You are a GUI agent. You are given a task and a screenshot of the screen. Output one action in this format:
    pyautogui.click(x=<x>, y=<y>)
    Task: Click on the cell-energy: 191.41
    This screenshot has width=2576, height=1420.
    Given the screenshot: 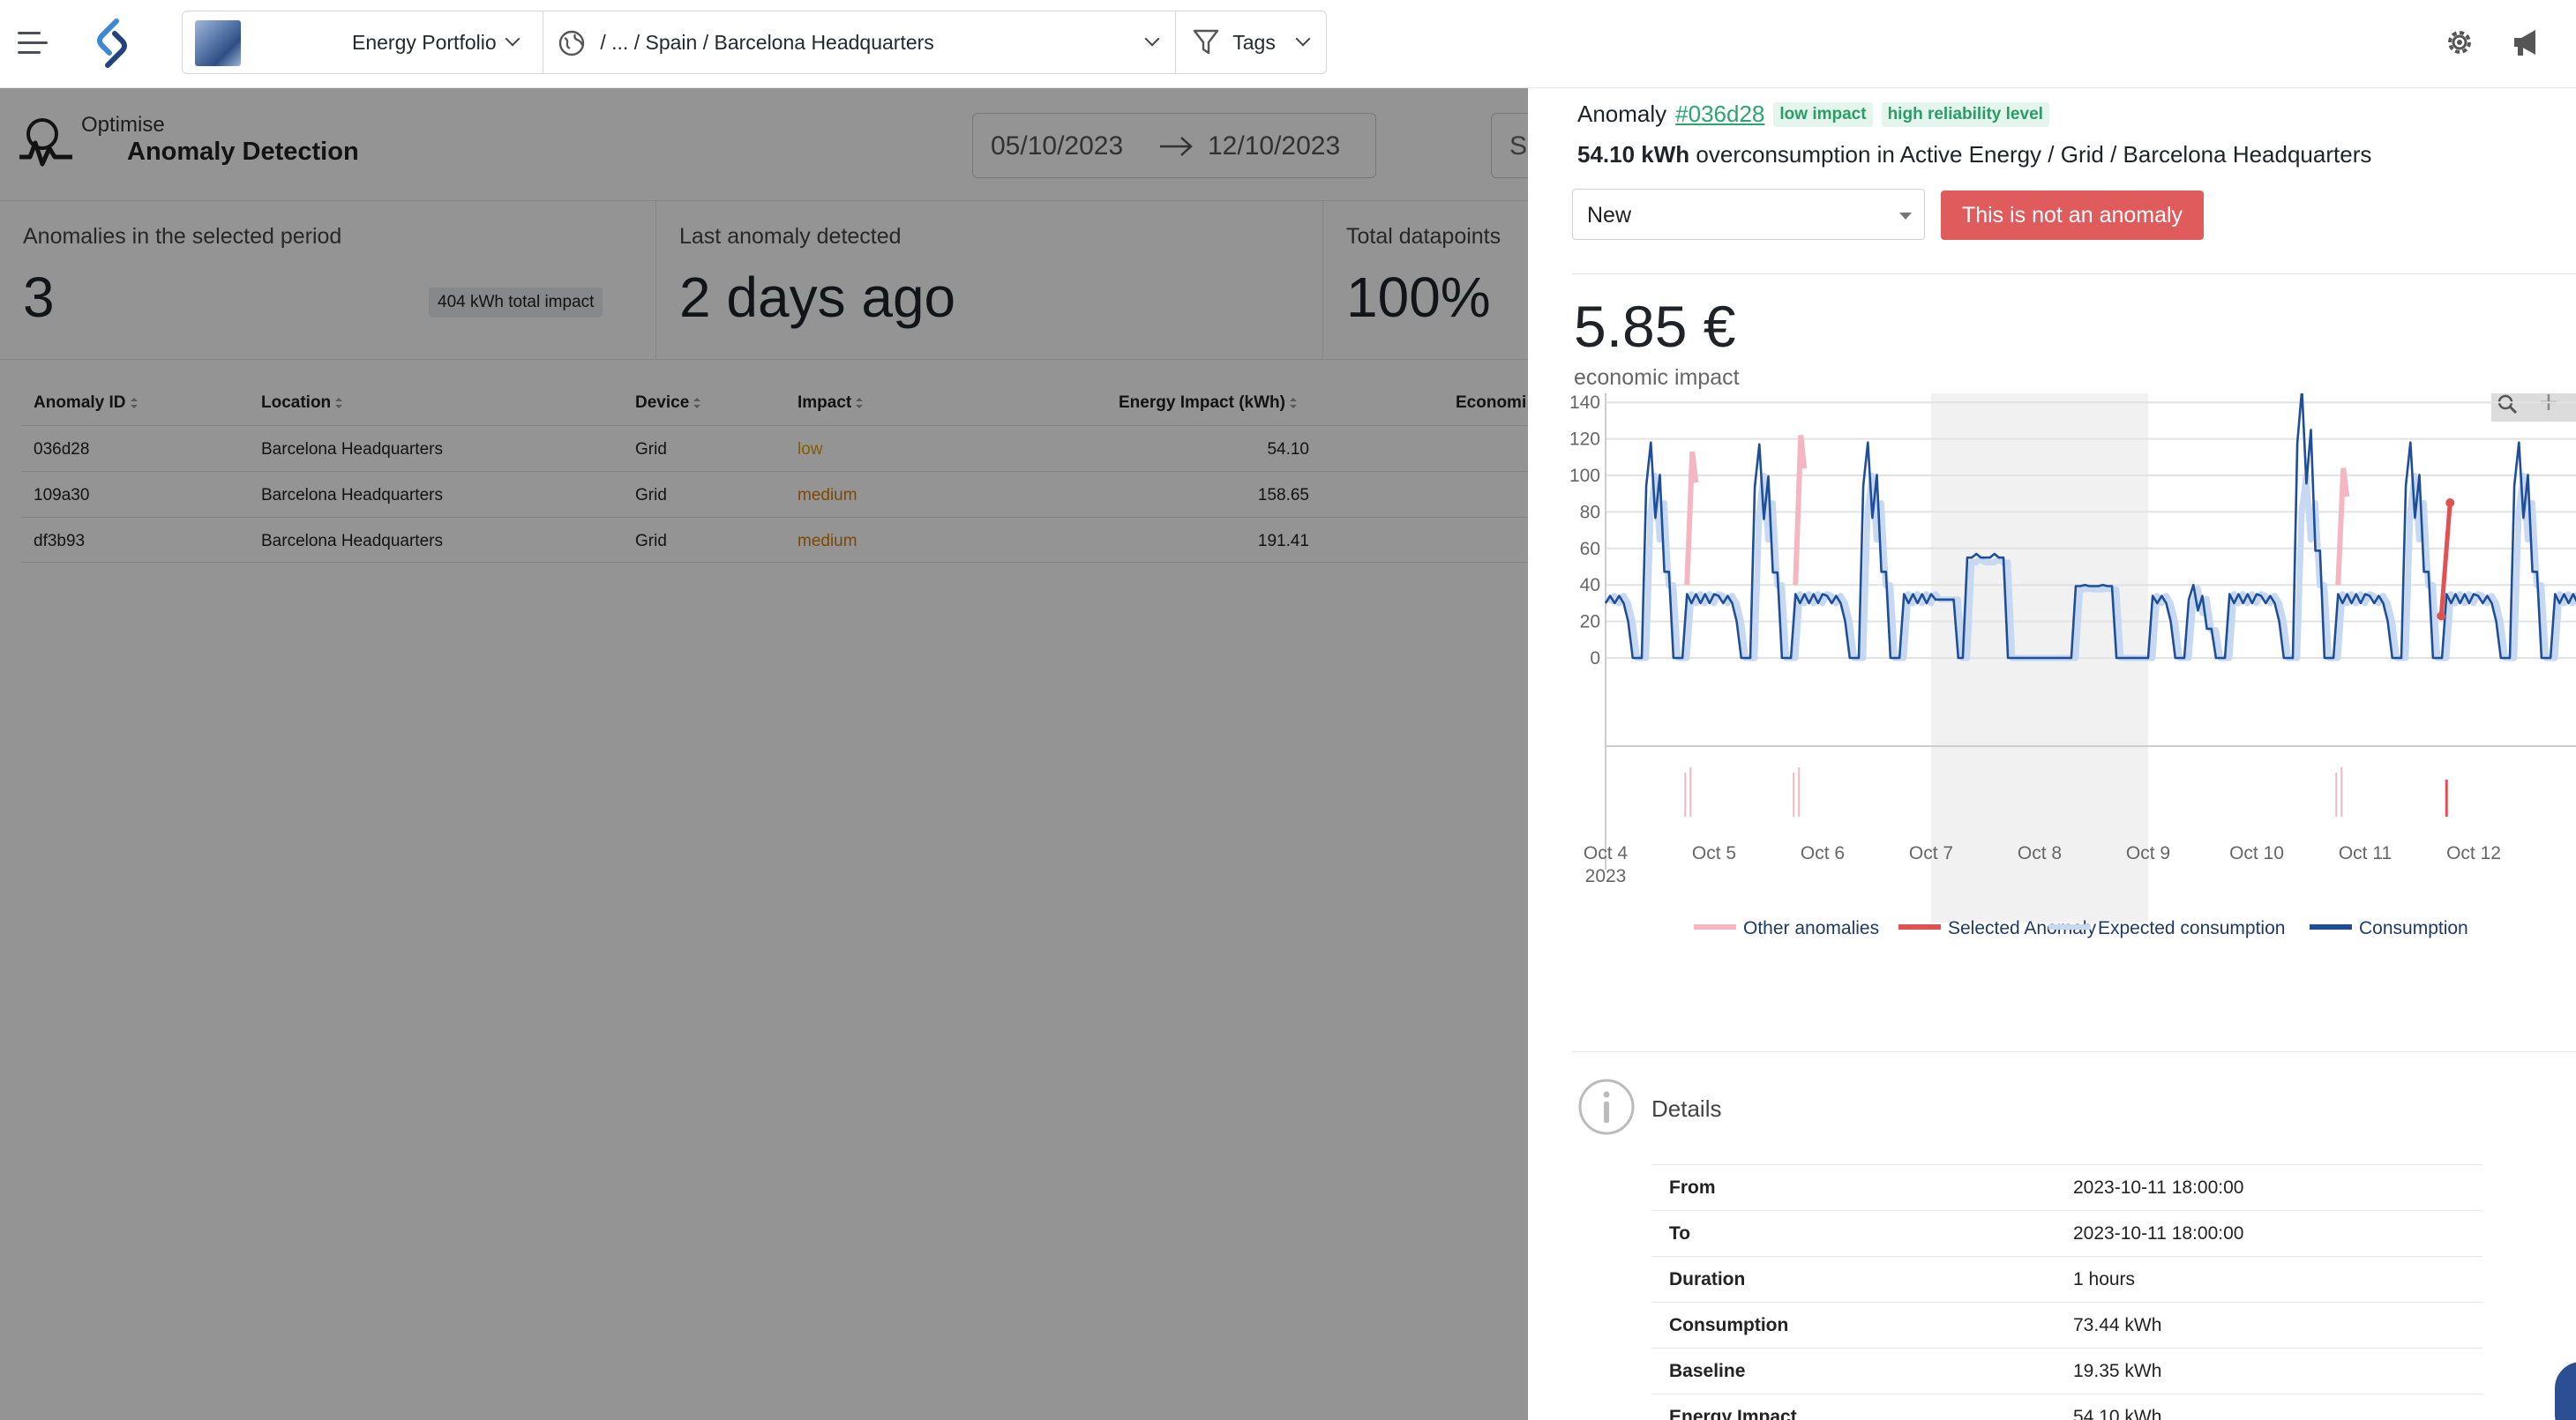 What is the action you would take?
    pyautogui.click(x=1283, y=541)
    